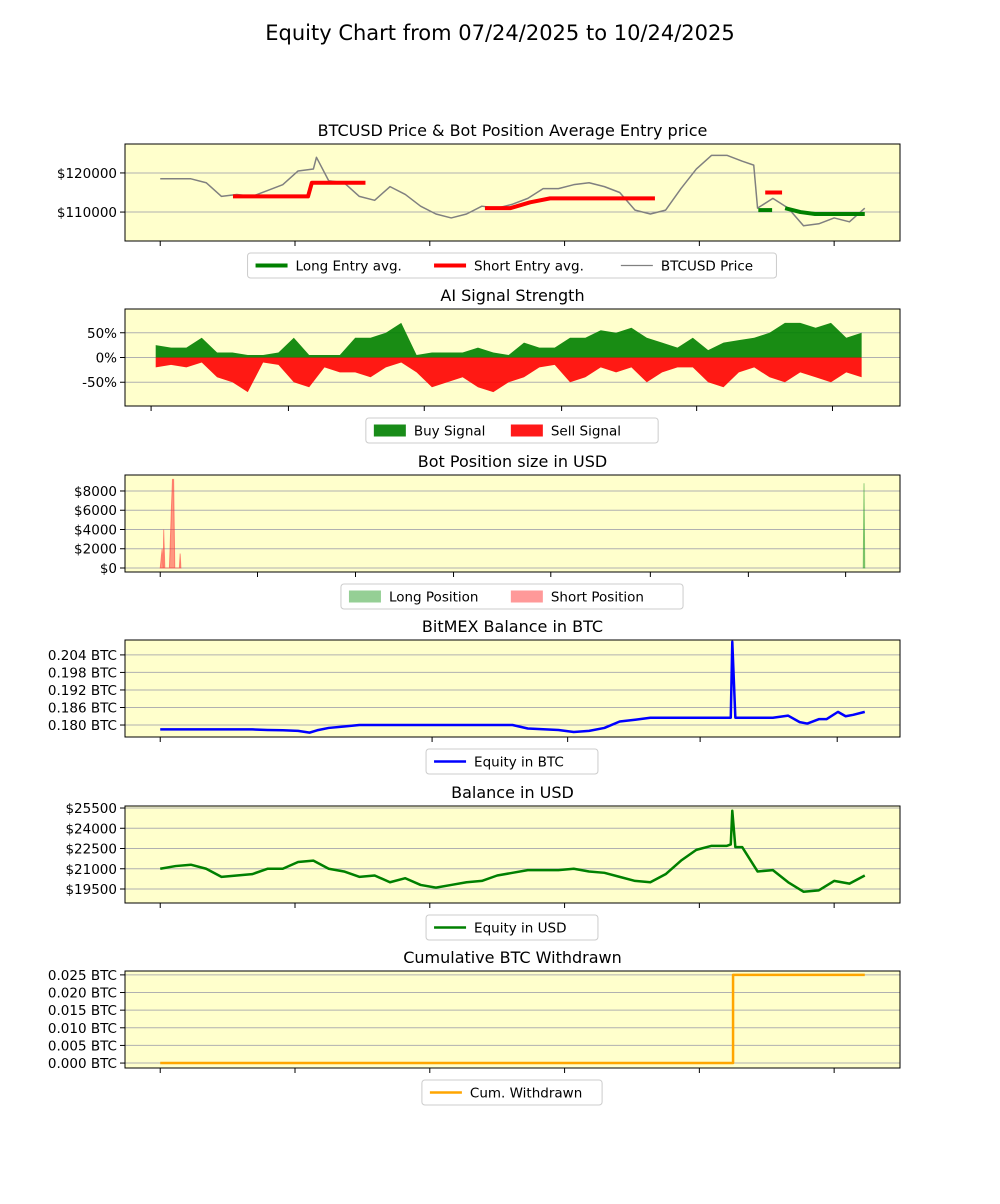  I want to click on y-tick-label: 0.180 BTC, so click(82, 726).